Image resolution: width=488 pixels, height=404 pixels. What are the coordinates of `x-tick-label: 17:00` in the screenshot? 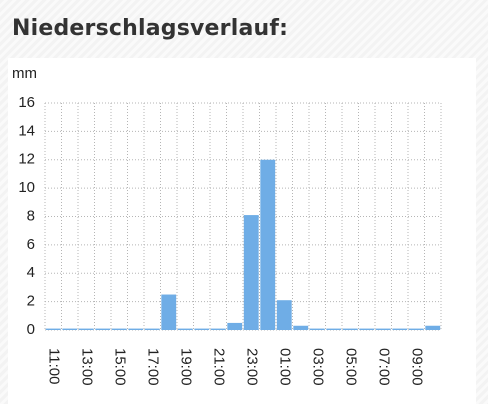 It's located at (152, 367).